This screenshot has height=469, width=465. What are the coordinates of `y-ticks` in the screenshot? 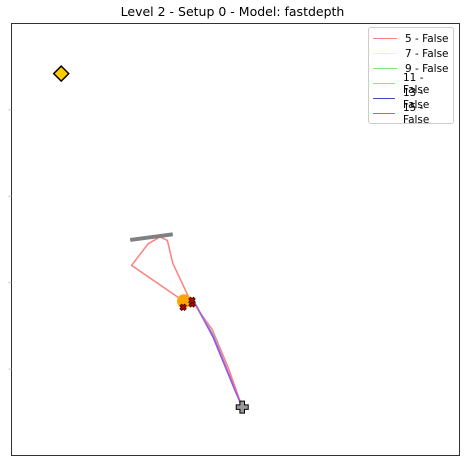 It's located at (10, 239).